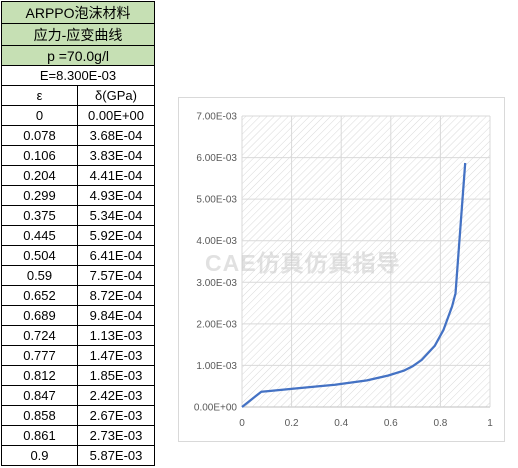 This screenshot has width=518, height=468. Describe the element at coordinates (39, 395) in the screenshot. I see `strain-cell: 0.847` at that location.